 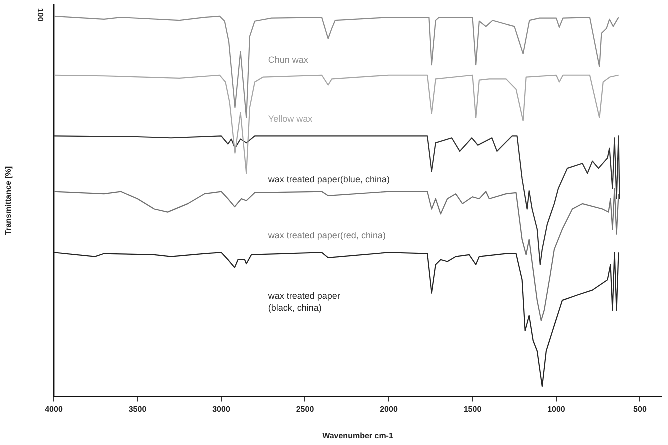 What do you see at coordinates (9, 201) in the screenshot?
I see `y-axis-title: Transmittance [%]` at bounding box center [9, 201].